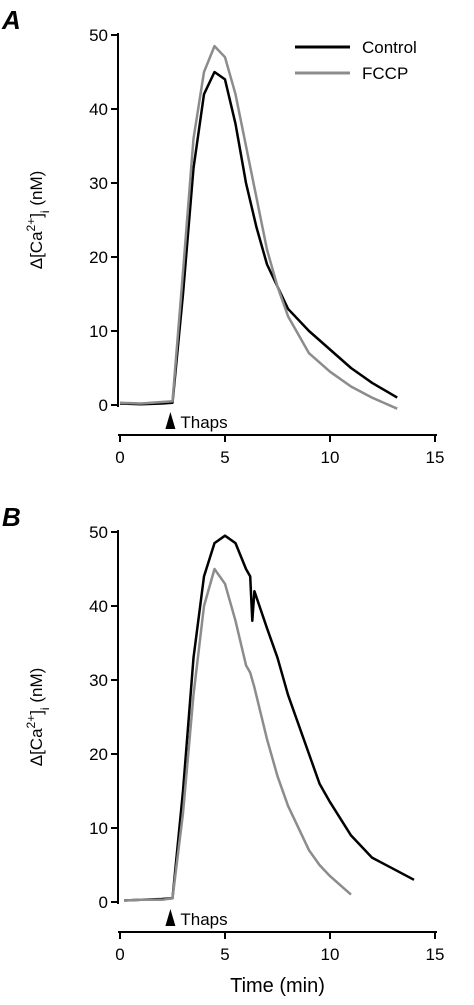 This screenshot has width=474, height=1005. Describe the element at coordinates (11, 517) in the screenshot. I see `panel-label: B` at that location.